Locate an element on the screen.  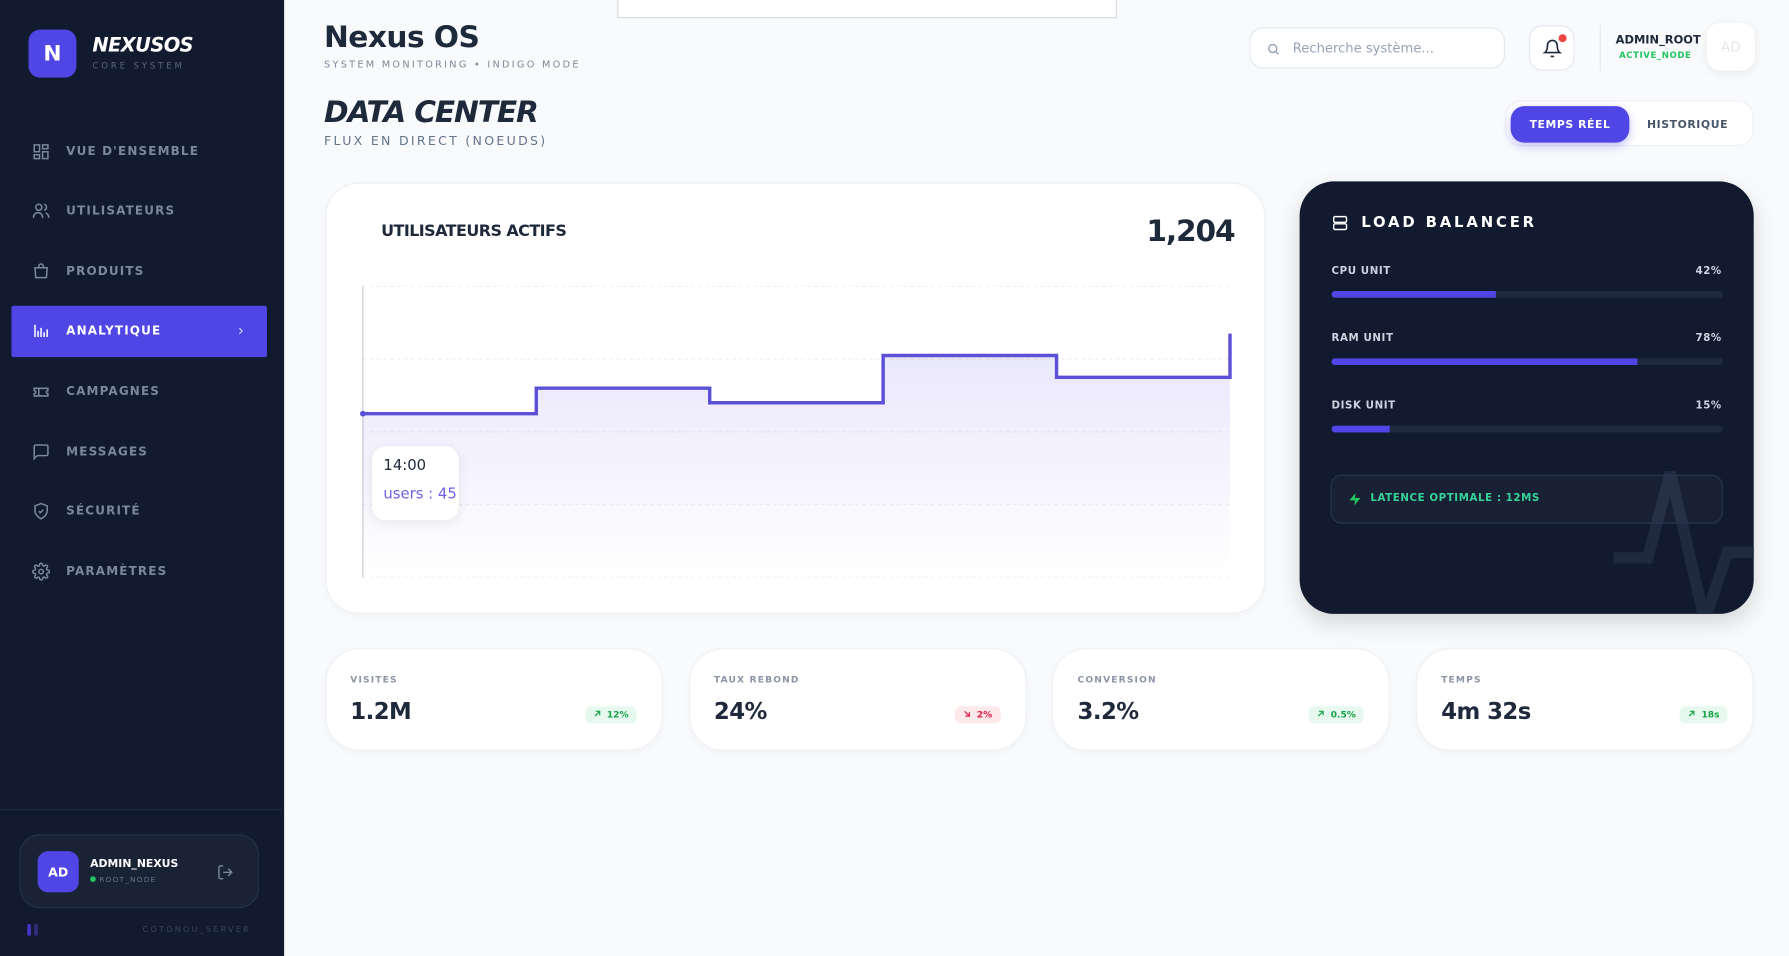
stat-card: CONVERSION 3.2% 0.5% is located at coordinates (1221, 699).